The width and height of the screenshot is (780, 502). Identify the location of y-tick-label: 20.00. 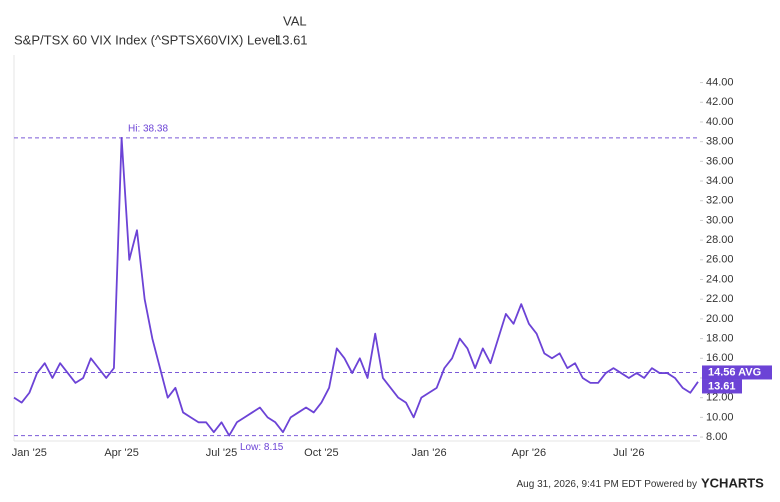
(720, 319).